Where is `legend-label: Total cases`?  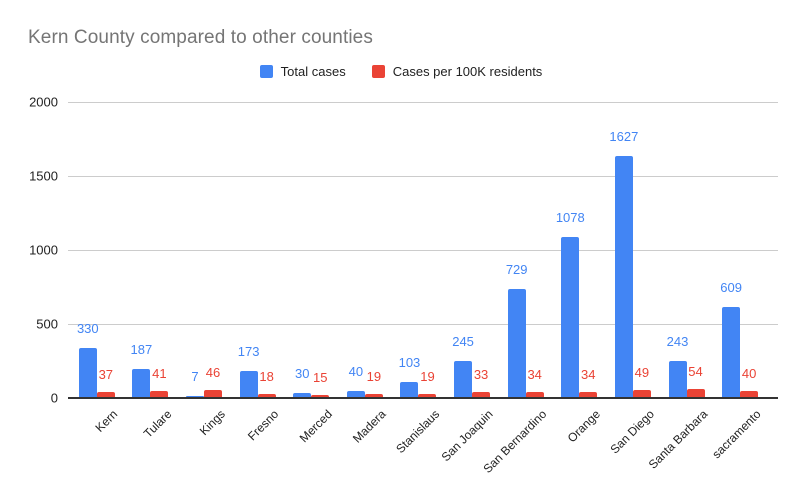 legend-label: Total cases is located at coordinates (313, 71).